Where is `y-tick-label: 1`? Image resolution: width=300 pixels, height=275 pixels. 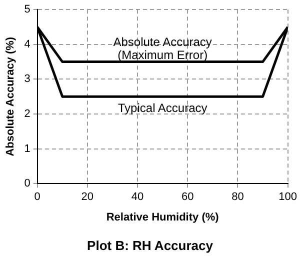
y-tick-label: 1 is located at coordinates (27, 148).